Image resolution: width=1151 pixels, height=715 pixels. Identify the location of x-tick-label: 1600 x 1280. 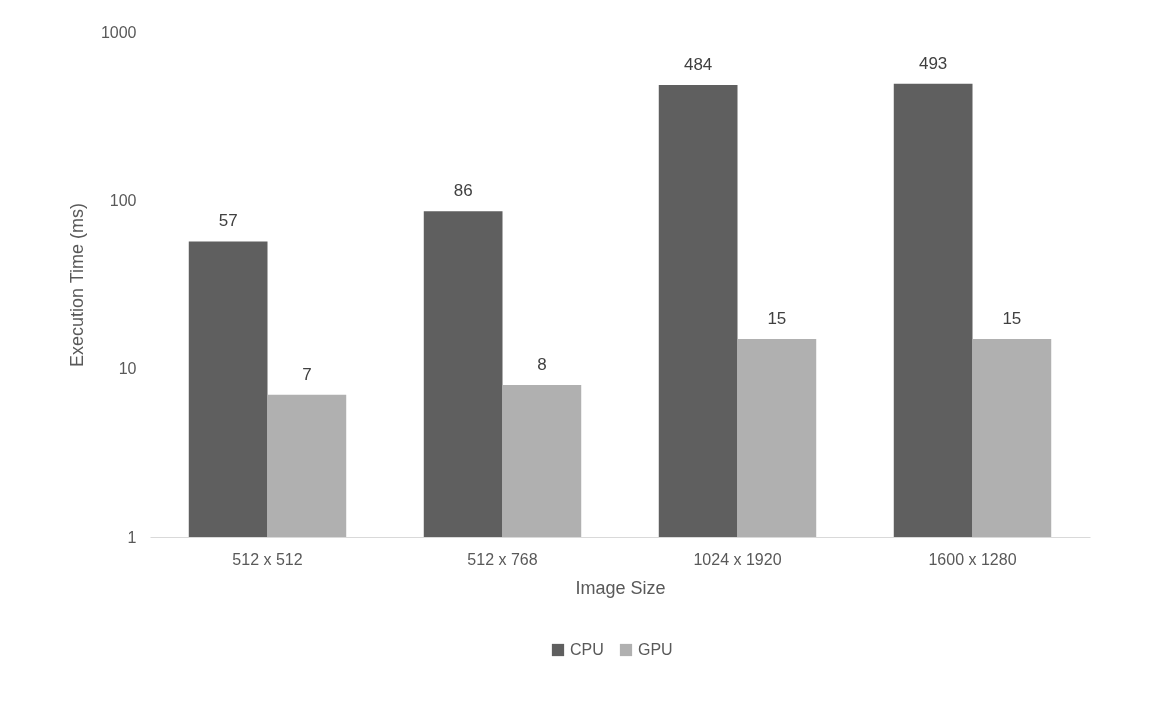
(972, 559).